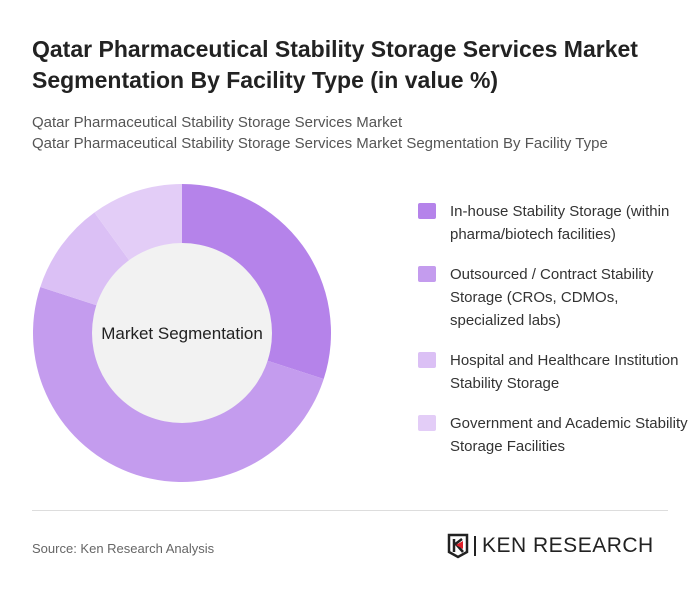  What do you see at coordinates (458, 546) in the screenshot?
I see `ken-research-logo-icon` at bounding box center [458, 546].